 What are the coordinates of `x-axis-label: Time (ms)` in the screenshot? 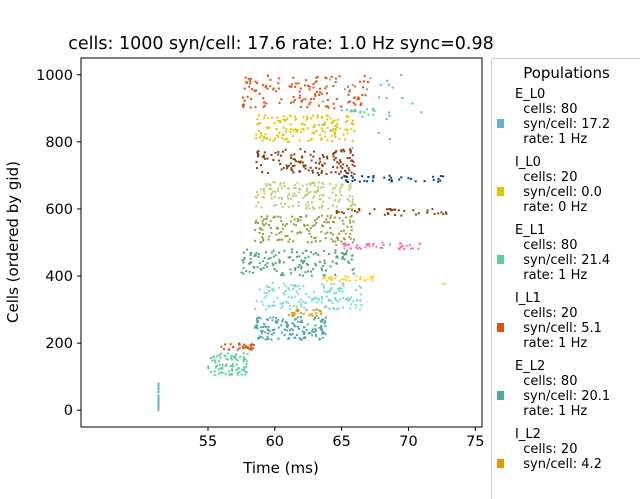 It's located at (280, 468).